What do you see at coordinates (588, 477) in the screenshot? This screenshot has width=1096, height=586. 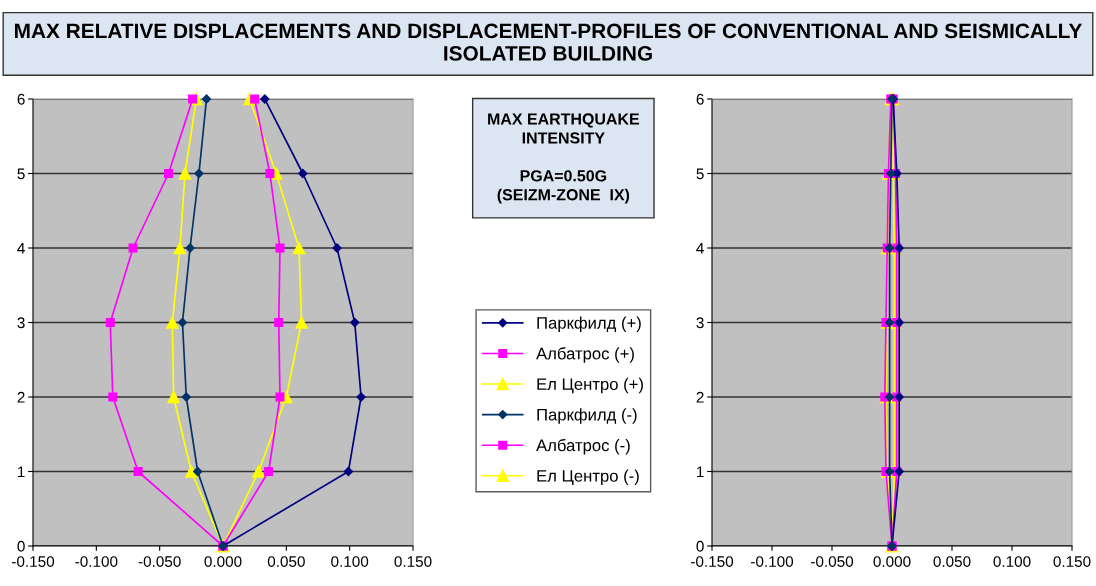 I see `legend-label: Ел Центро (-)` at bounding box center [588, 477].